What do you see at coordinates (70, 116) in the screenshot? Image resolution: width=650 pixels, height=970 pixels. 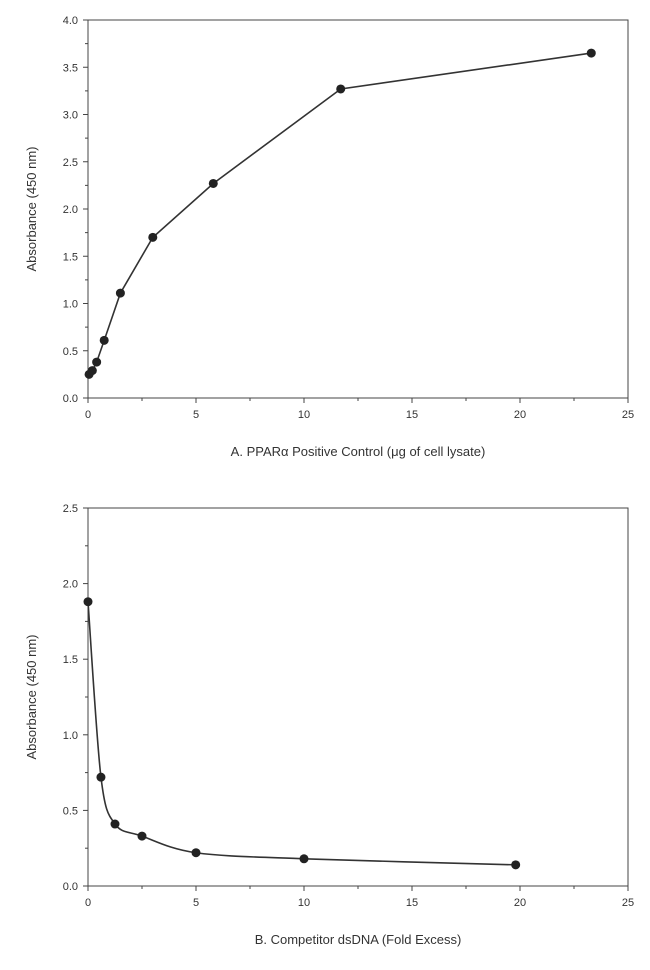 I see `y-tick-label: 3.0` at bounding box center [70, 116].